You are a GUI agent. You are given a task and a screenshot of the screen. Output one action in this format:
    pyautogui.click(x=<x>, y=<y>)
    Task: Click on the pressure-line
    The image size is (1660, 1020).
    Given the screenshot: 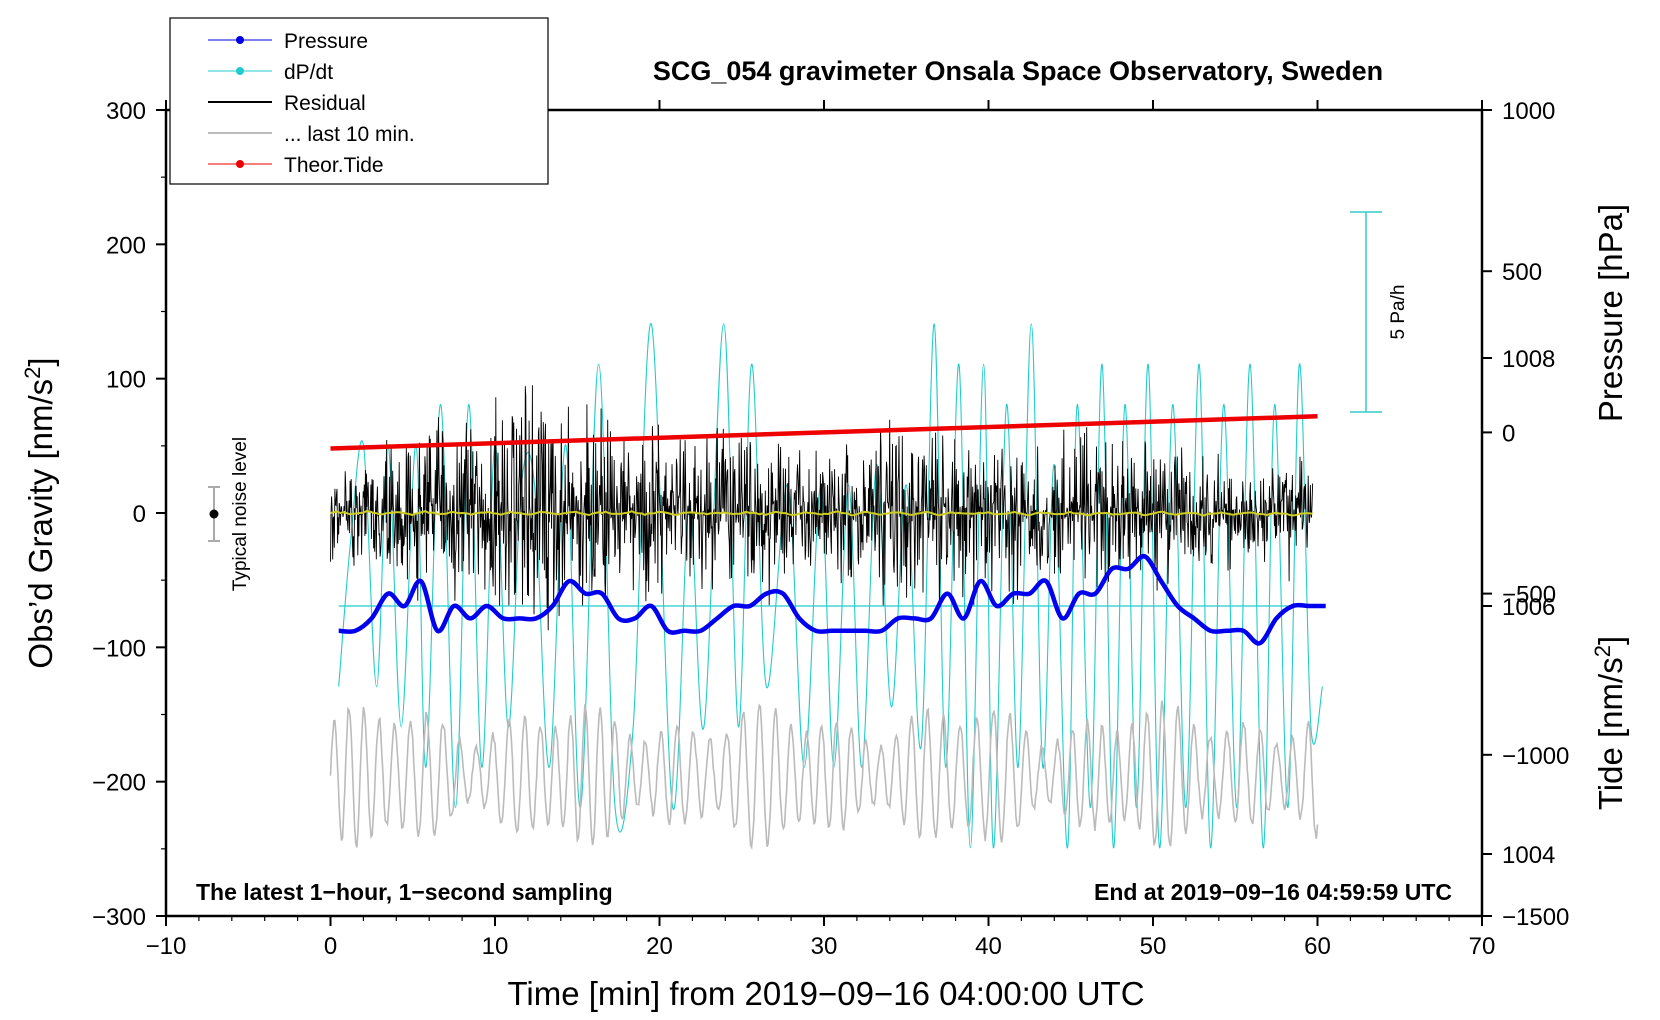 What is the action you would take?
    pyautogui.click(x=832, y=599)
    